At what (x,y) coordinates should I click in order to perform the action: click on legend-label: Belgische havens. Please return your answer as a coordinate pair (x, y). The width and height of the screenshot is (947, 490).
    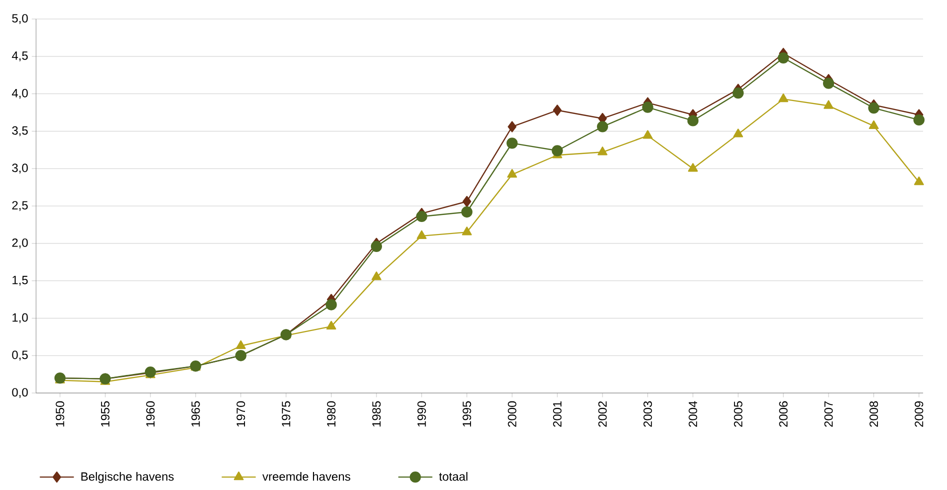
    Looking at the image, I should click on (127, 478).